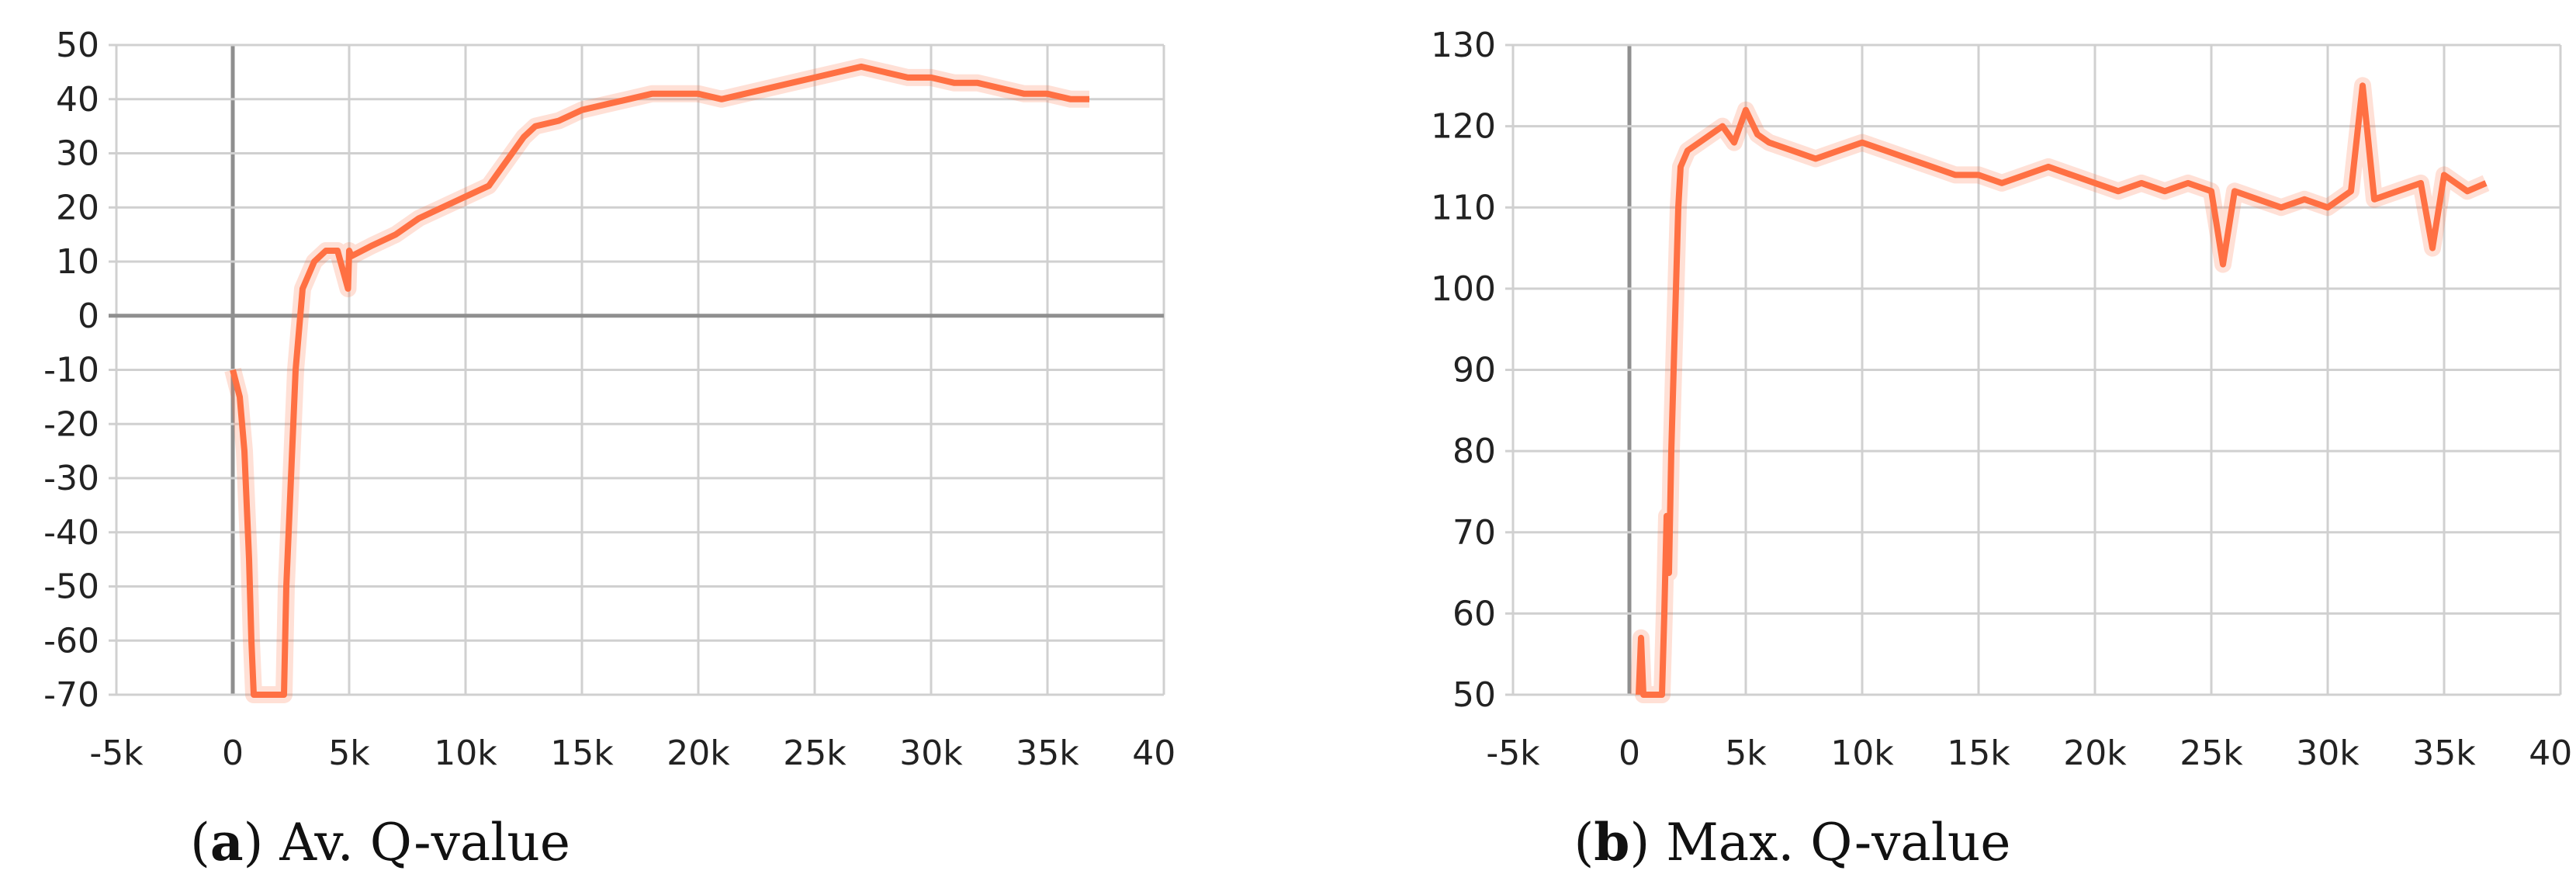  What do you see at coordinates (77, 262) in the screenshot?
I see `y-tick-label: 10` at bounding box center [77, 262].